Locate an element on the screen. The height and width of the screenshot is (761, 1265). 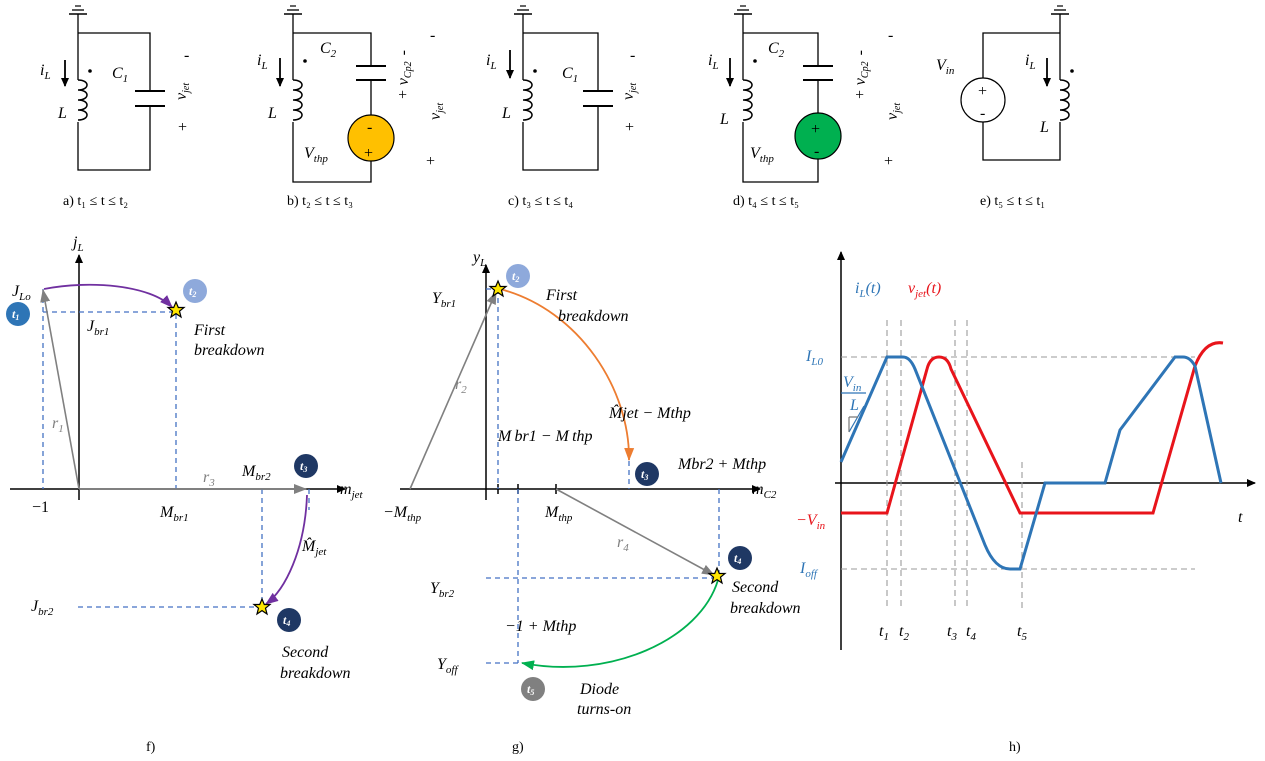
svg-text: t3 is located at coordinates (303, 466).